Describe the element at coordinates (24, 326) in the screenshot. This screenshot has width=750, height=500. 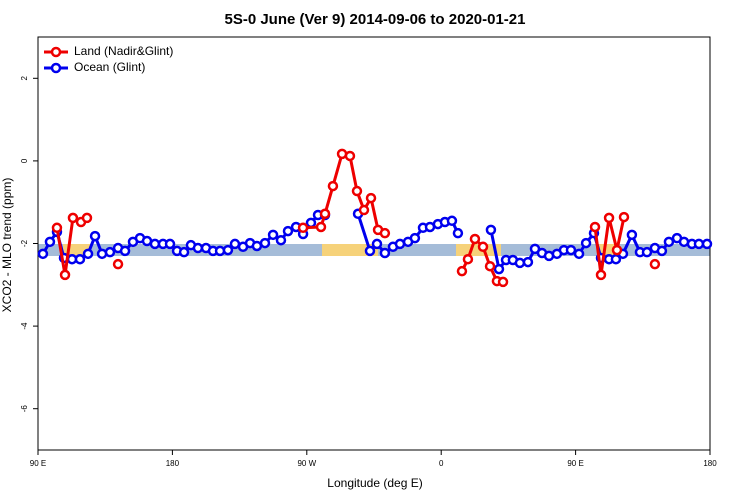
I see `y-tick-label: -4` at that location.